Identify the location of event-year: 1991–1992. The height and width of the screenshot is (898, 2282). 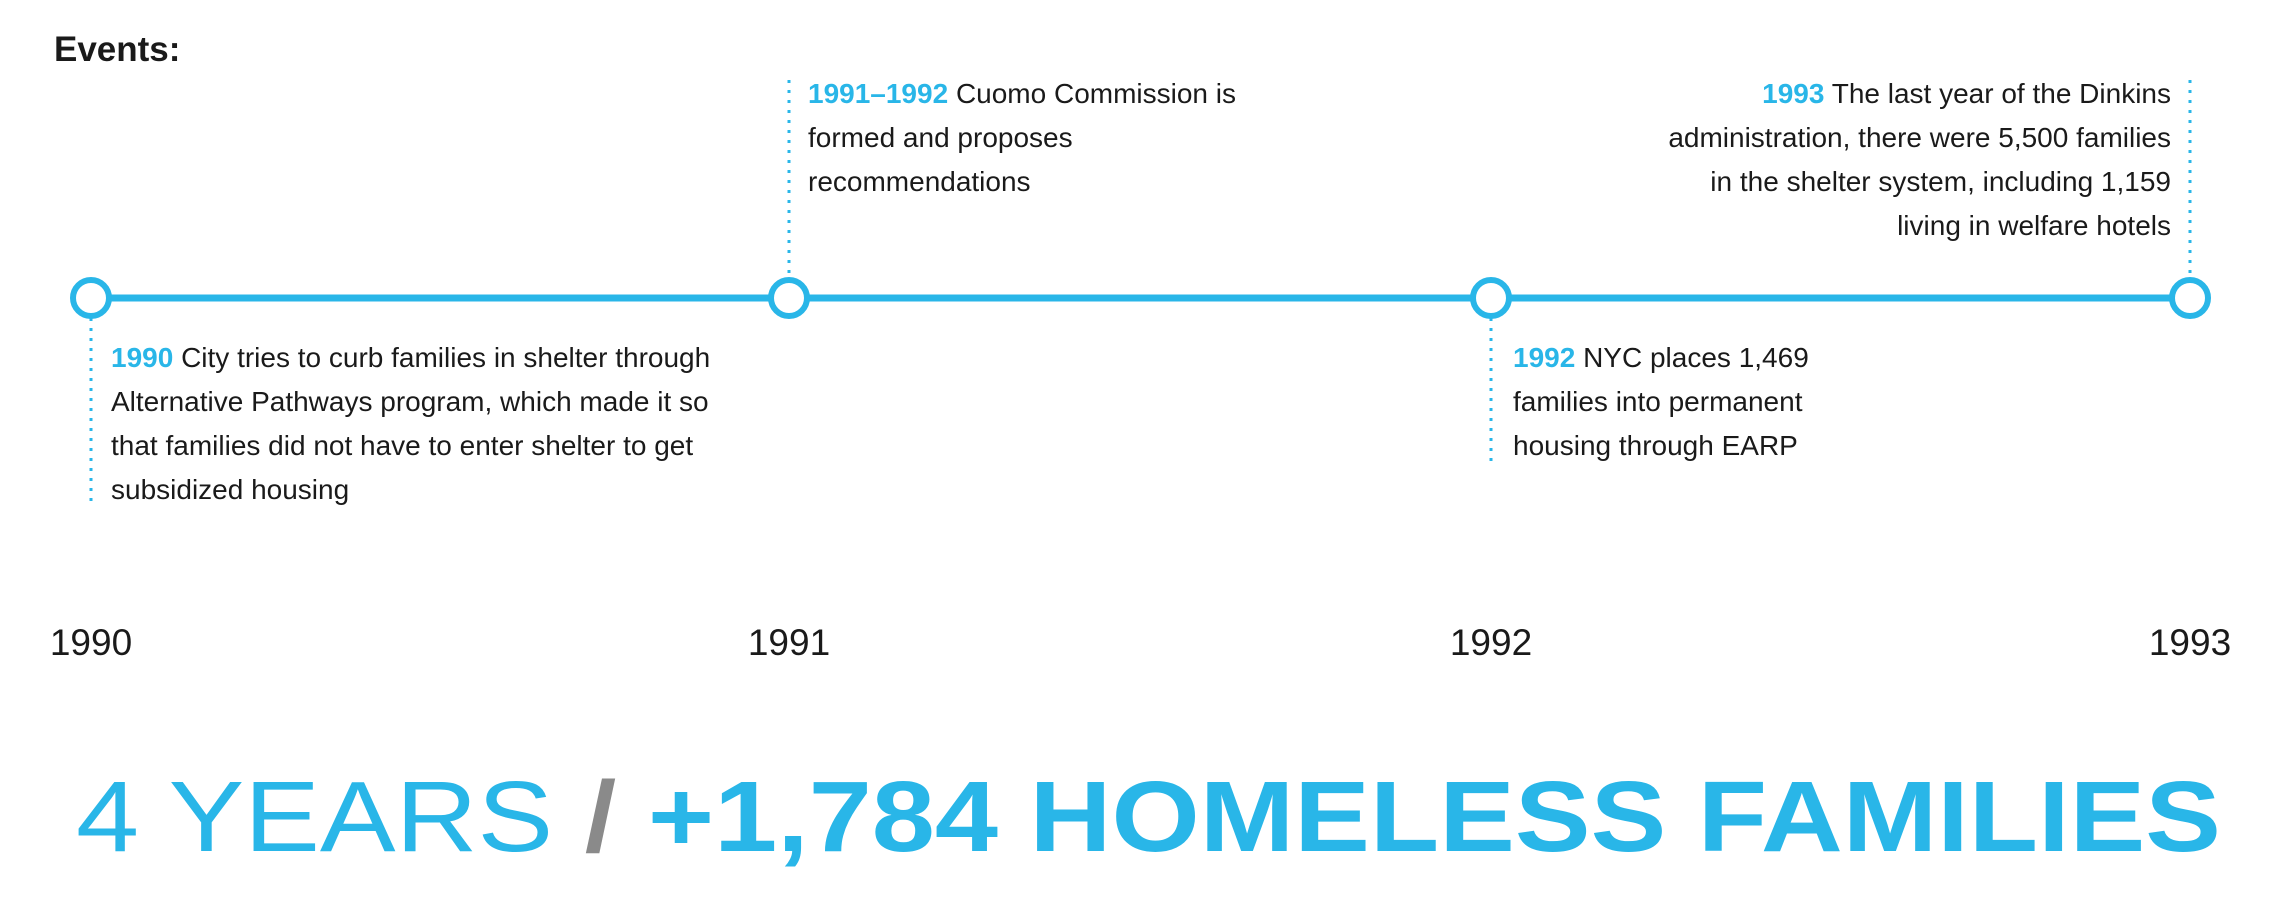
(878, 93).